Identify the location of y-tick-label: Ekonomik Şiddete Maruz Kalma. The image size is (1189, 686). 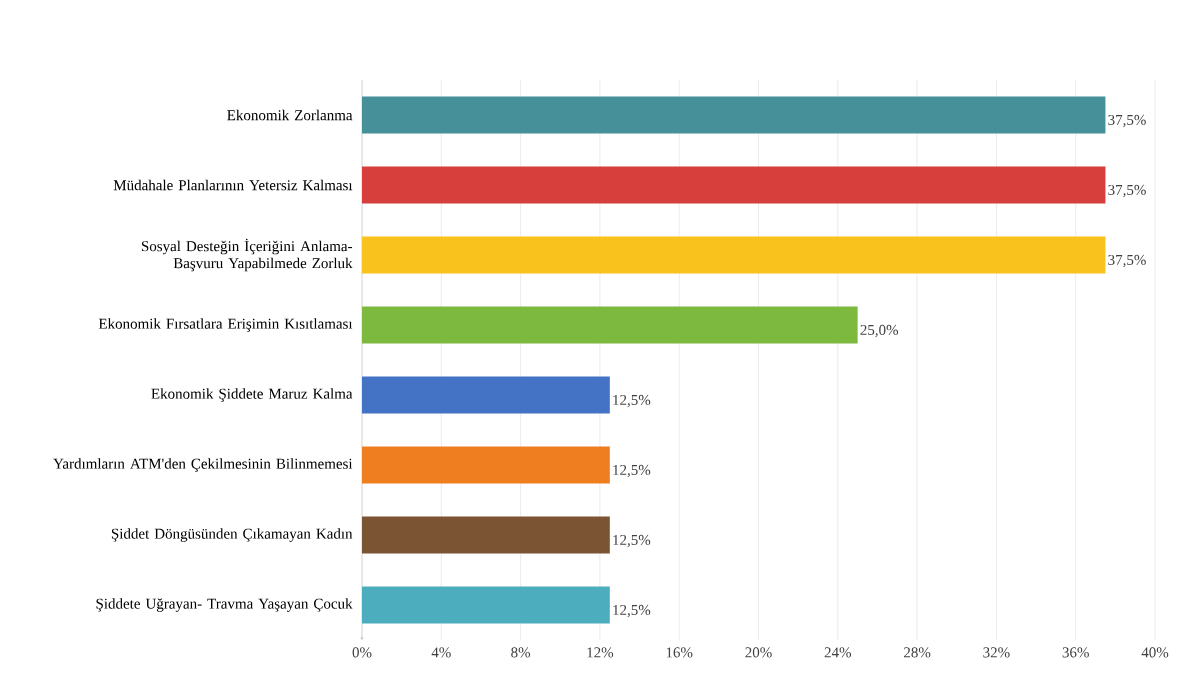
(252, 395).